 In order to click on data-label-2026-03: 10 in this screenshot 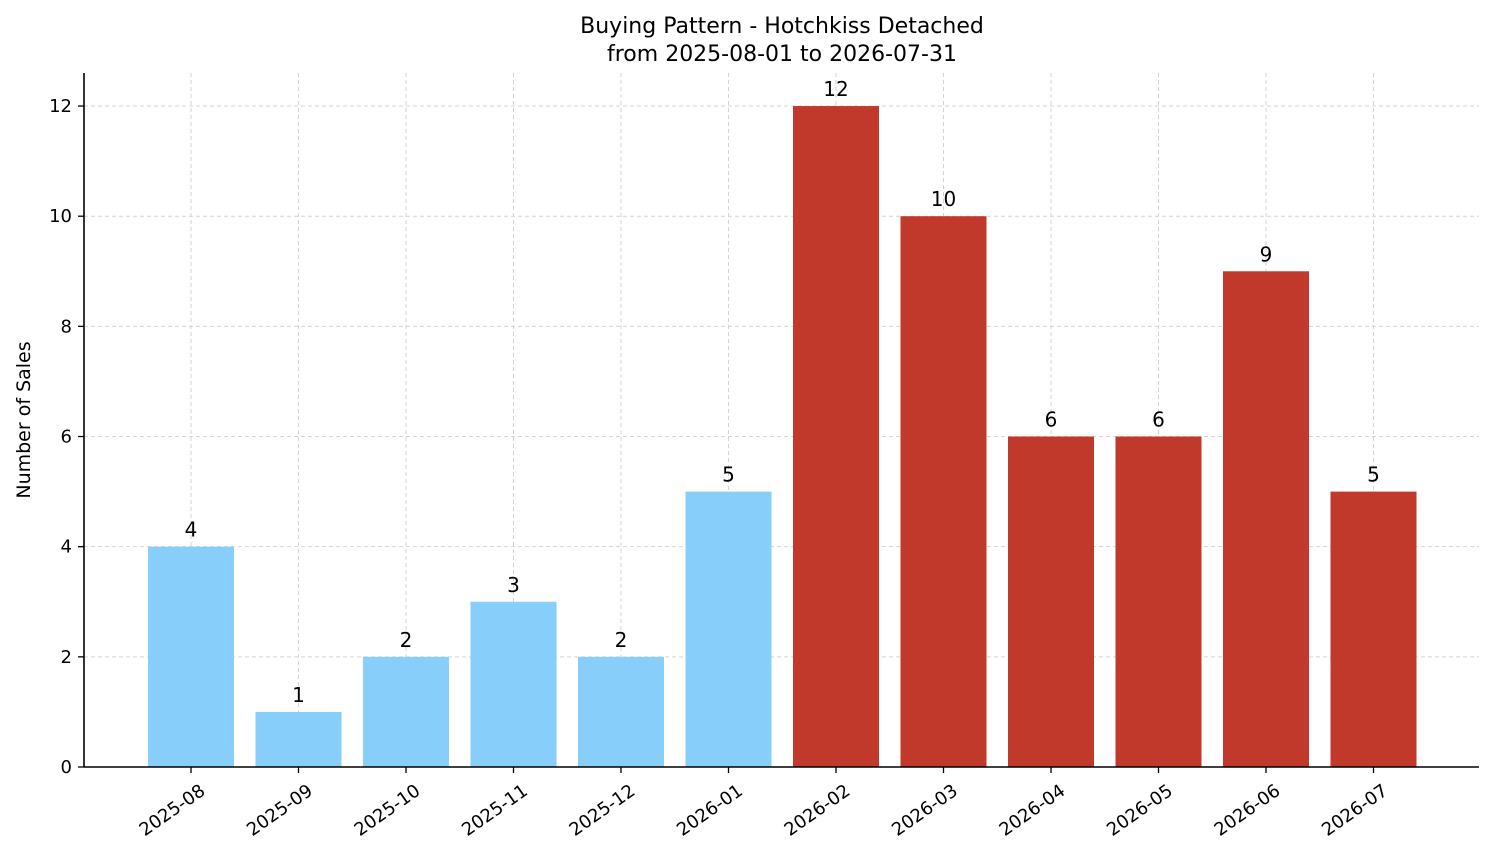, I will do `click(943, 199)`.